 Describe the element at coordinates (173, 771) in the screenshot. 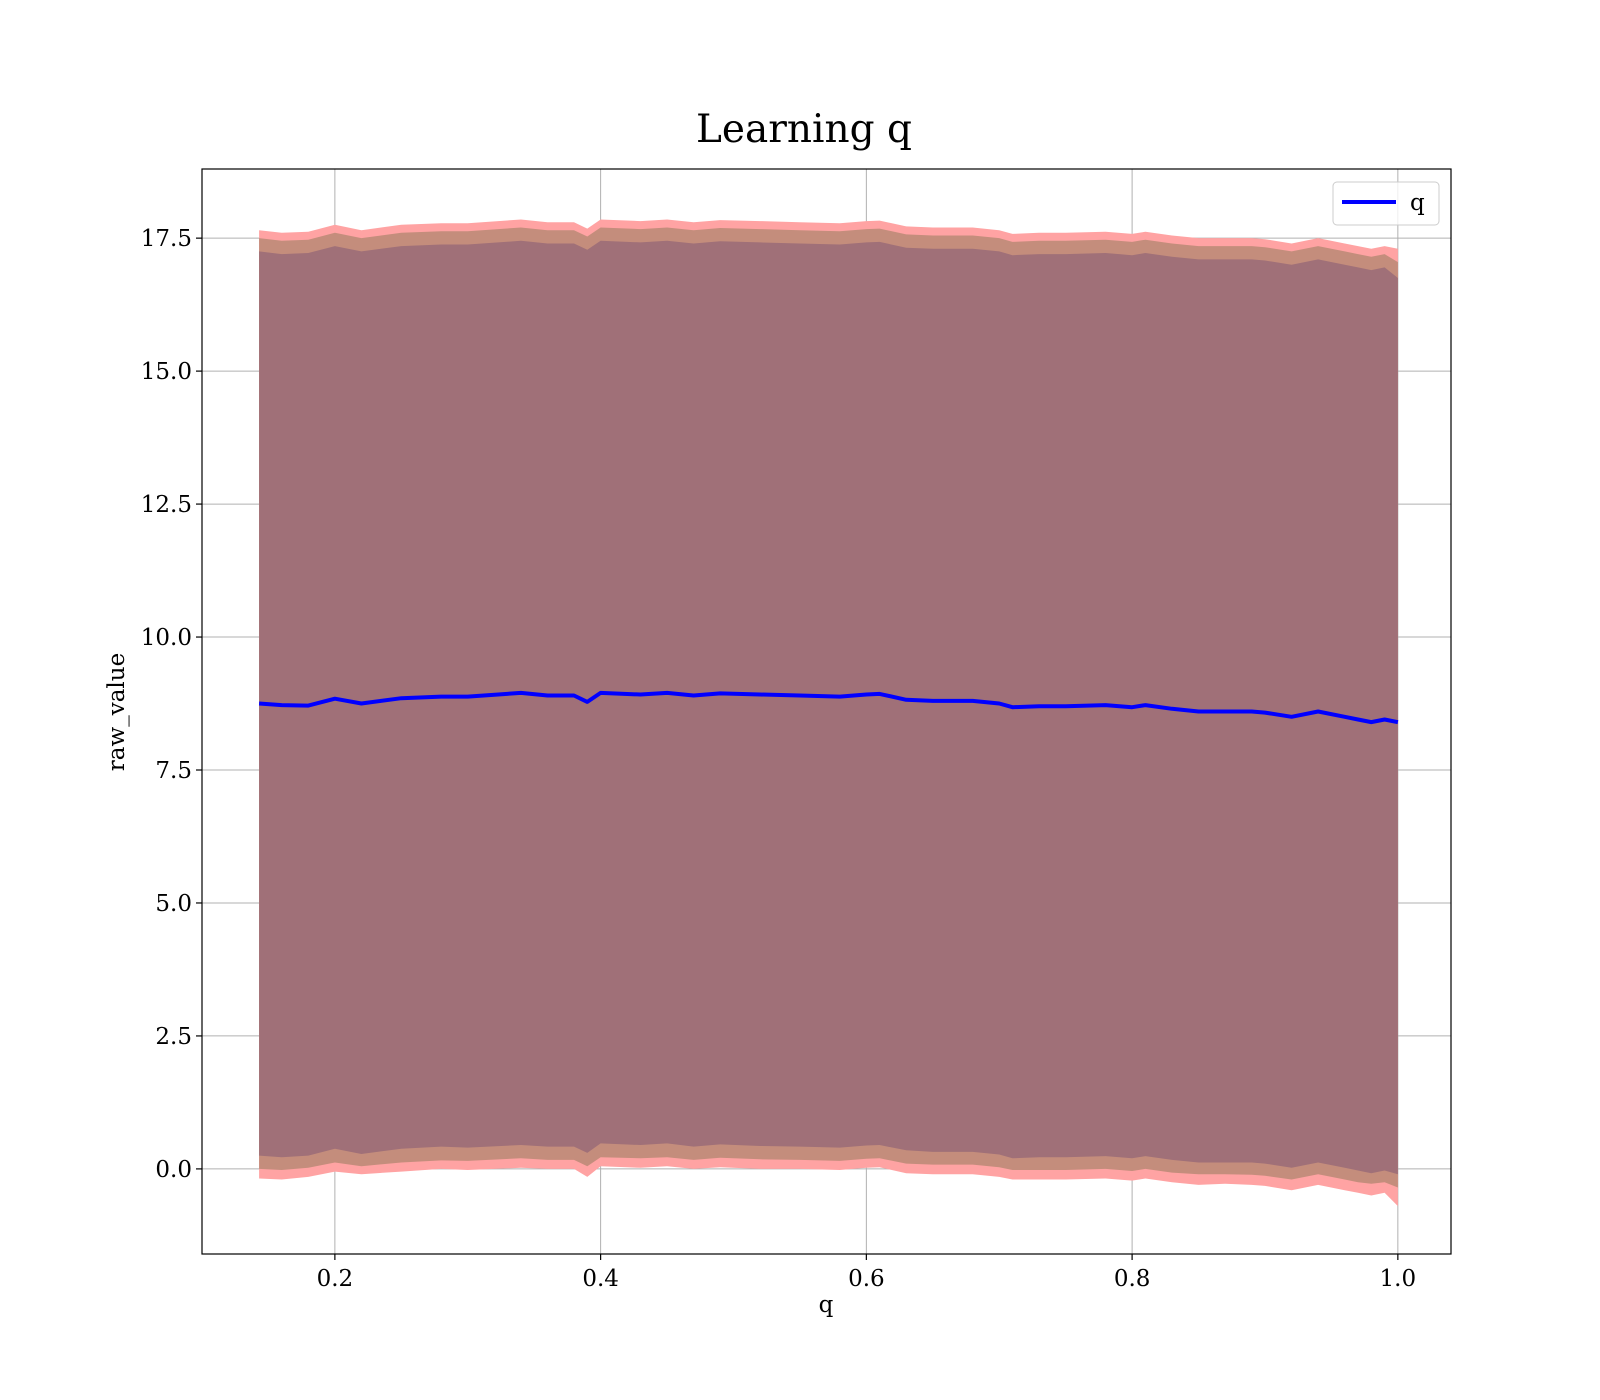

I see `y-tick-label-3: 7.5` at that location.